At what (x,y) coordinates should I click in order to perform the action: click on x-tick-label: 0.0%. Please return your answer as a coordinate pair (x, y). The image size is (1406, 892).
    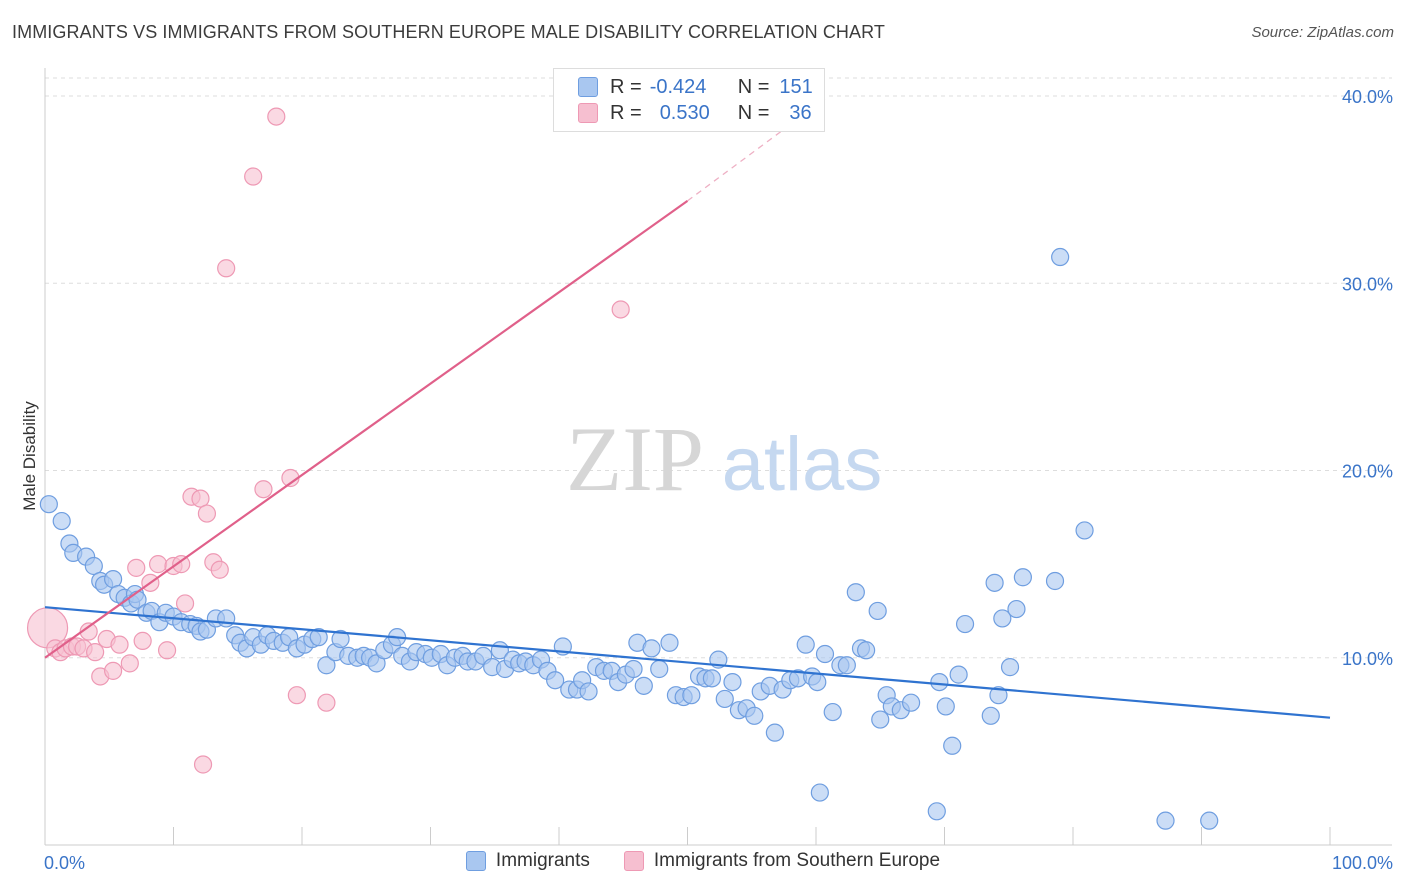
    Looking at the image, I should click on (64, 863).